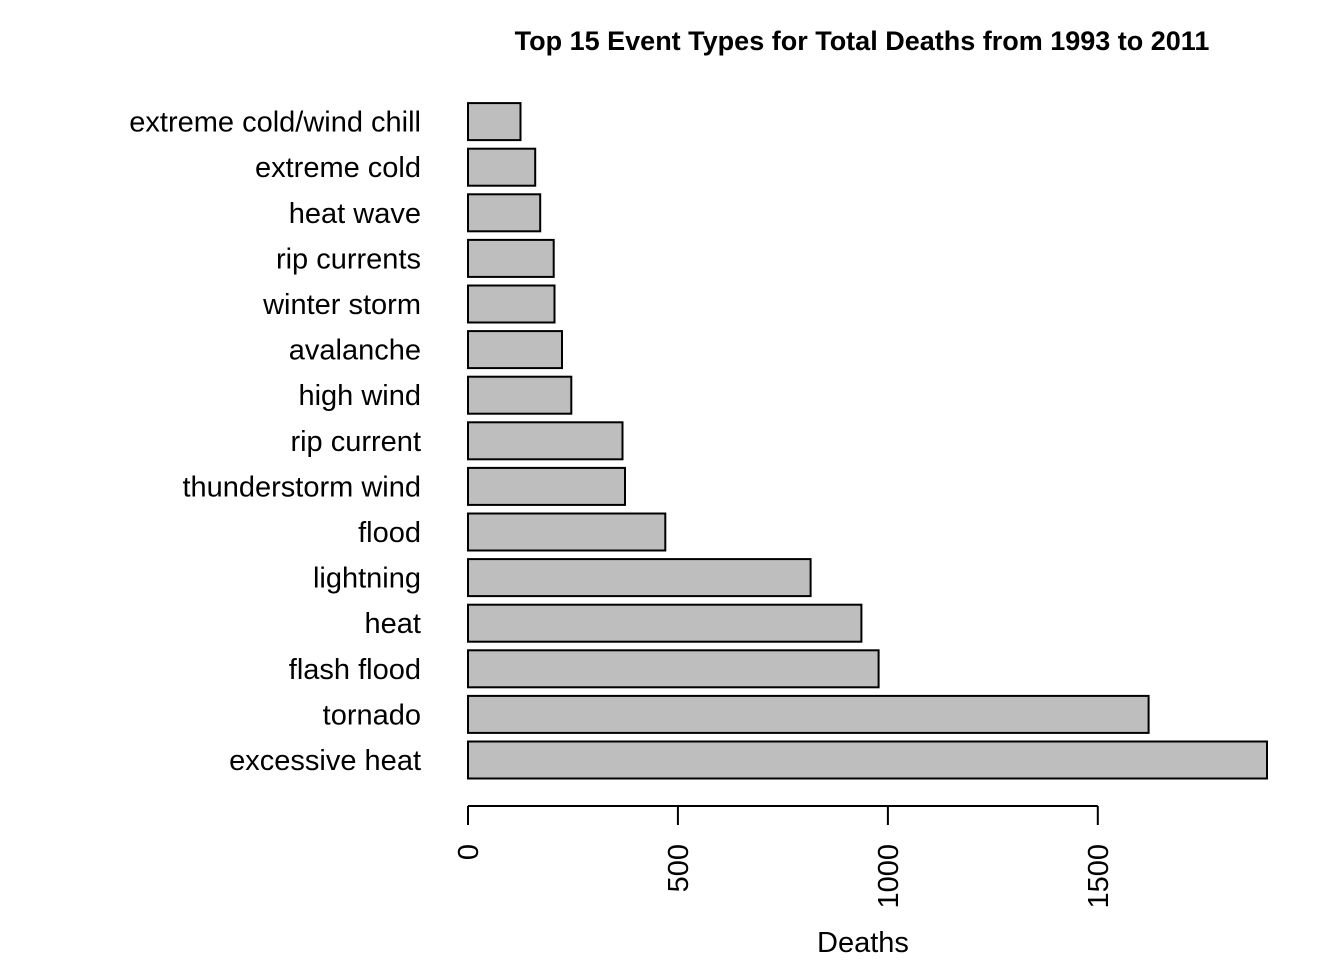 The width and height of the screenshot is (1344, 960). What do you see at coordinates (393, 624) in the screenshot?
I see `category-label: heat` at bounding box center [393, 624].